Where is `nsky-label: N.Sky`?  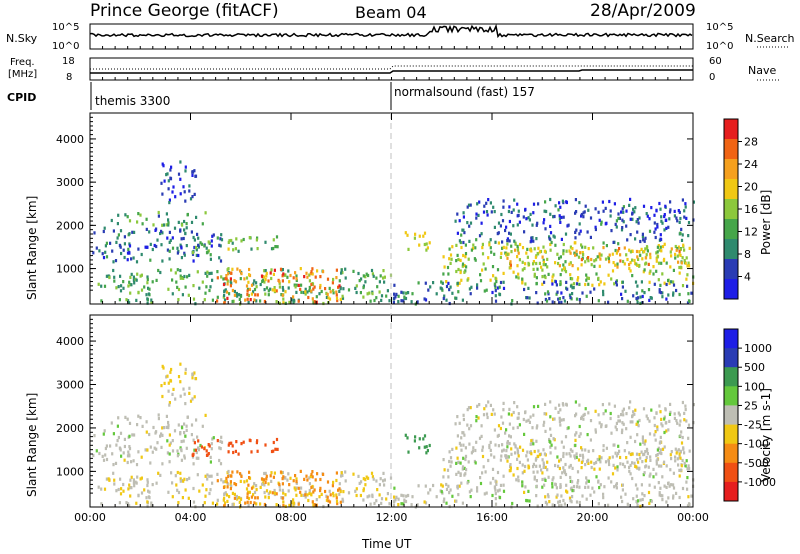 nsky-label: N.Sky is located at coordinates (22, 38).